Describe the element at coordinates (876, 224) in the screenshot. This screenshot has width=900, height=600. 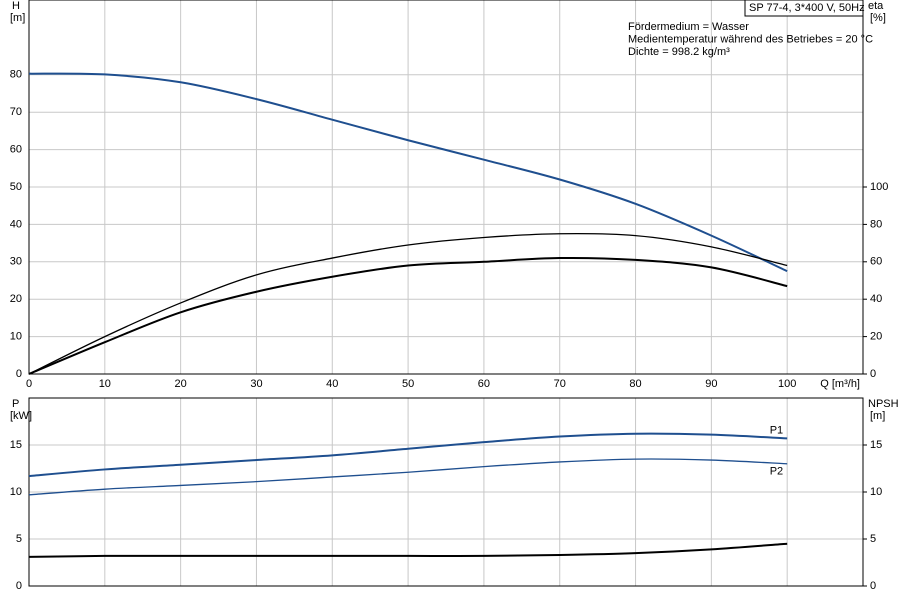
I see `y2-tick-label: 80` at that location.